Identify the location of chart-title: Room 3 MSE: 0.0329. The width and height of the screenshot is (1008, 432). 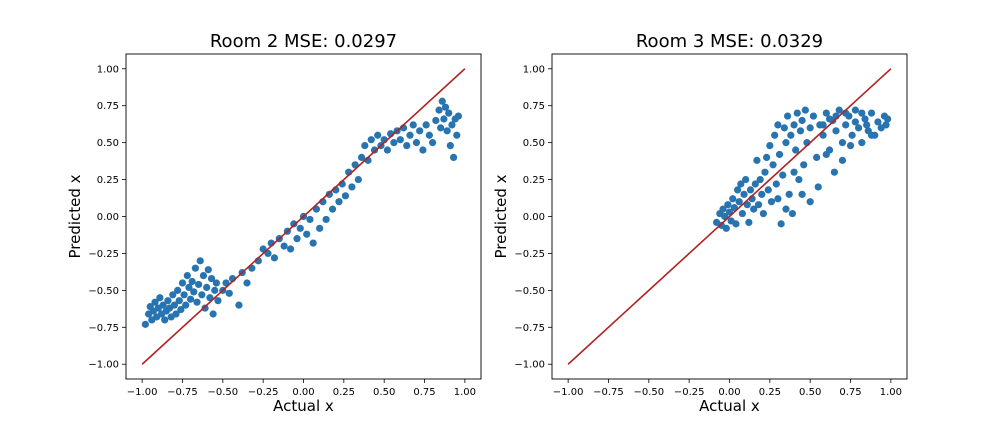
(729, 41).